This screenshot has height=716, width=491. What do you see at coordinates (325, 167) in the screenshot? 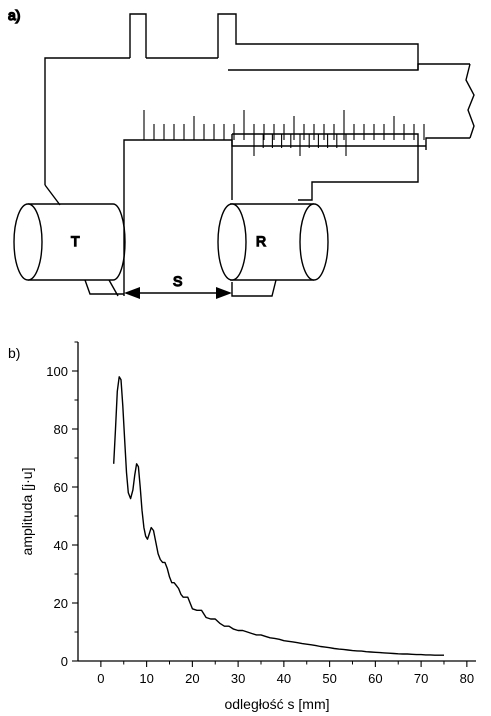
I see `caliper-slider` at bounding box center [325, 167].